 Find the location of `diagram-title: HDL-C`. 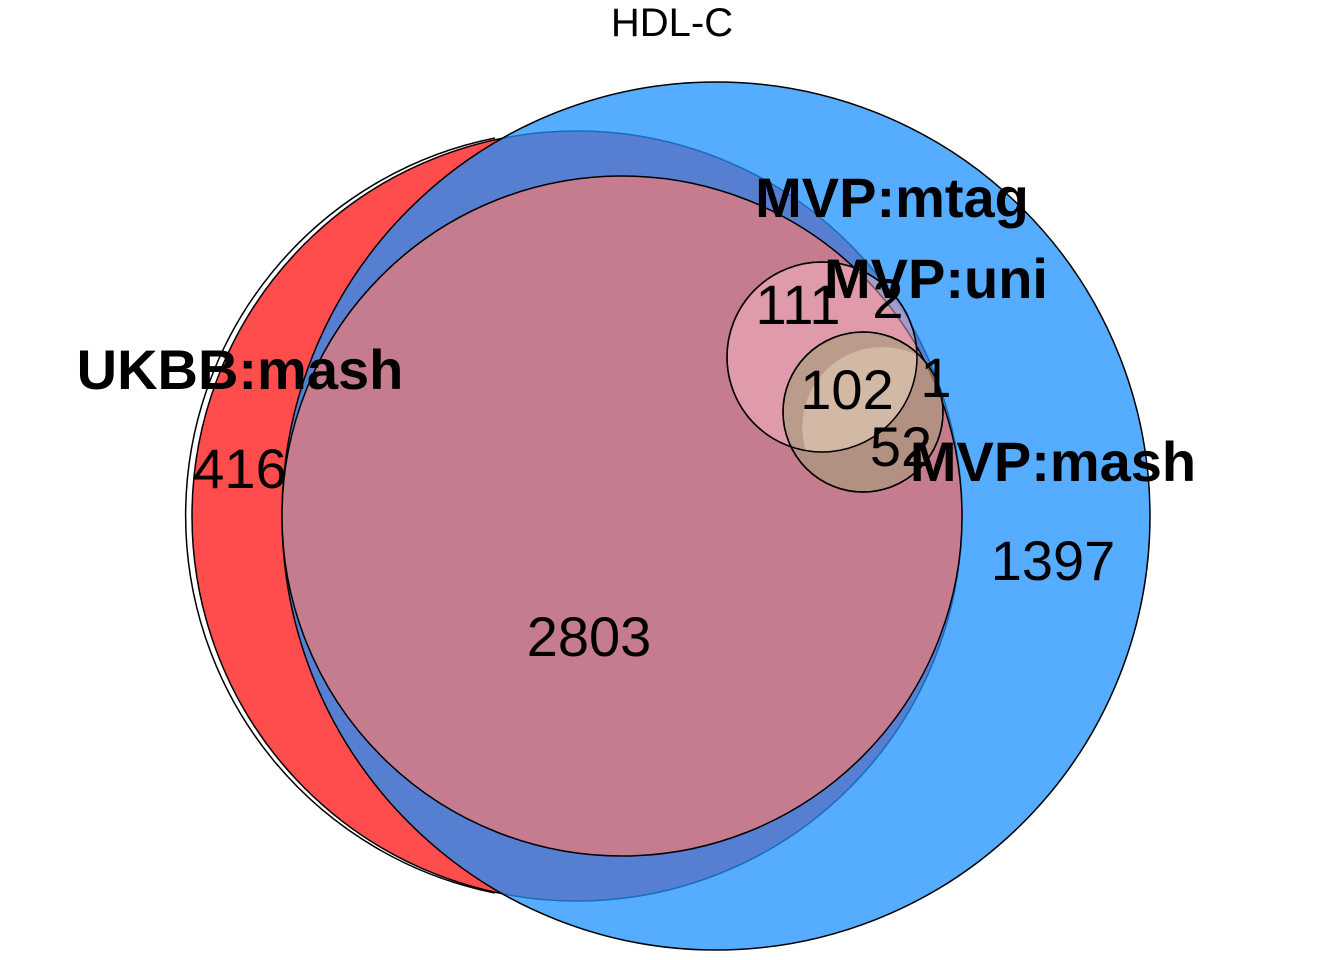

diagram-title: HDL-C is located at coordinates (672, 23).